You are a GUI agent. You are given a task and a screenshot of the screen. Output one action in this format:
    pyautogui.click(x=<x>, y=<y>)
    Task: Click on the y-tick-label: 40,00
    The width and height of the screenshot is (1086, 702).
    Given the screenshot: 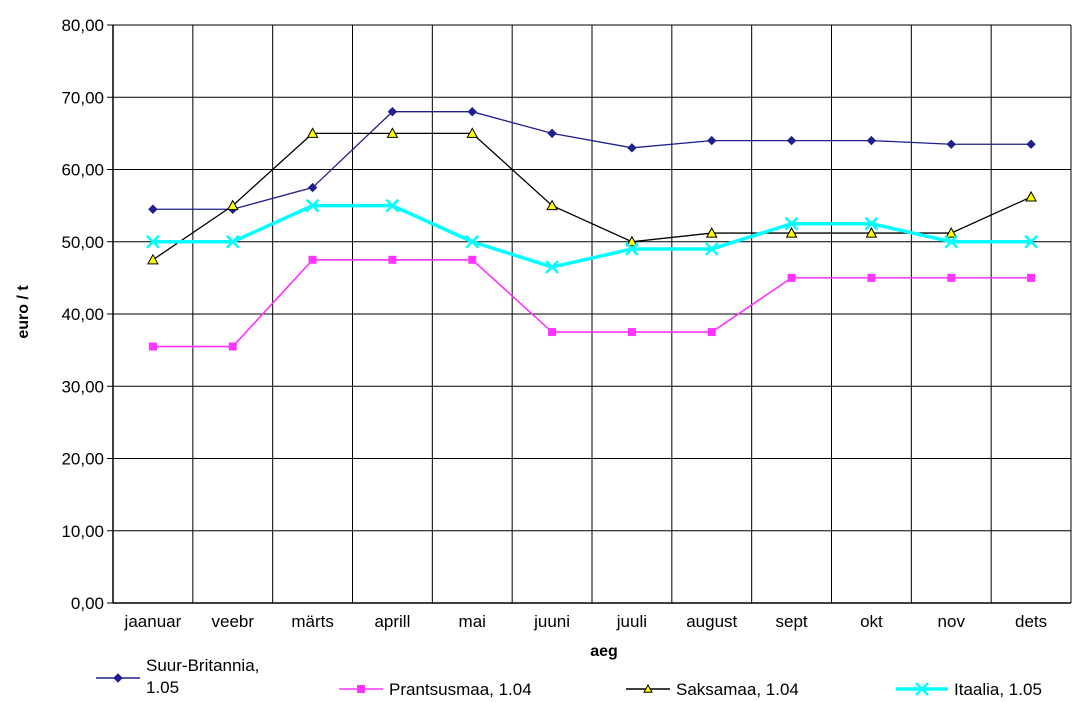 What is the action you would take?
    pyautogui.click(x=82, y=314)
    